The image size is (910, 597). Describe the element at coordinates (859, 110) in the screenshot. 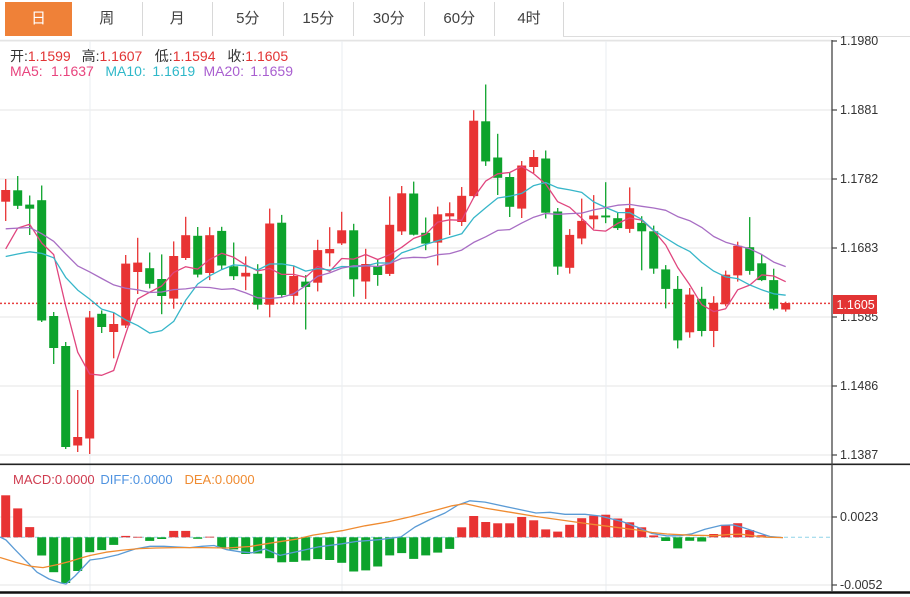

I see `svg-text: 1.1881` at that location.